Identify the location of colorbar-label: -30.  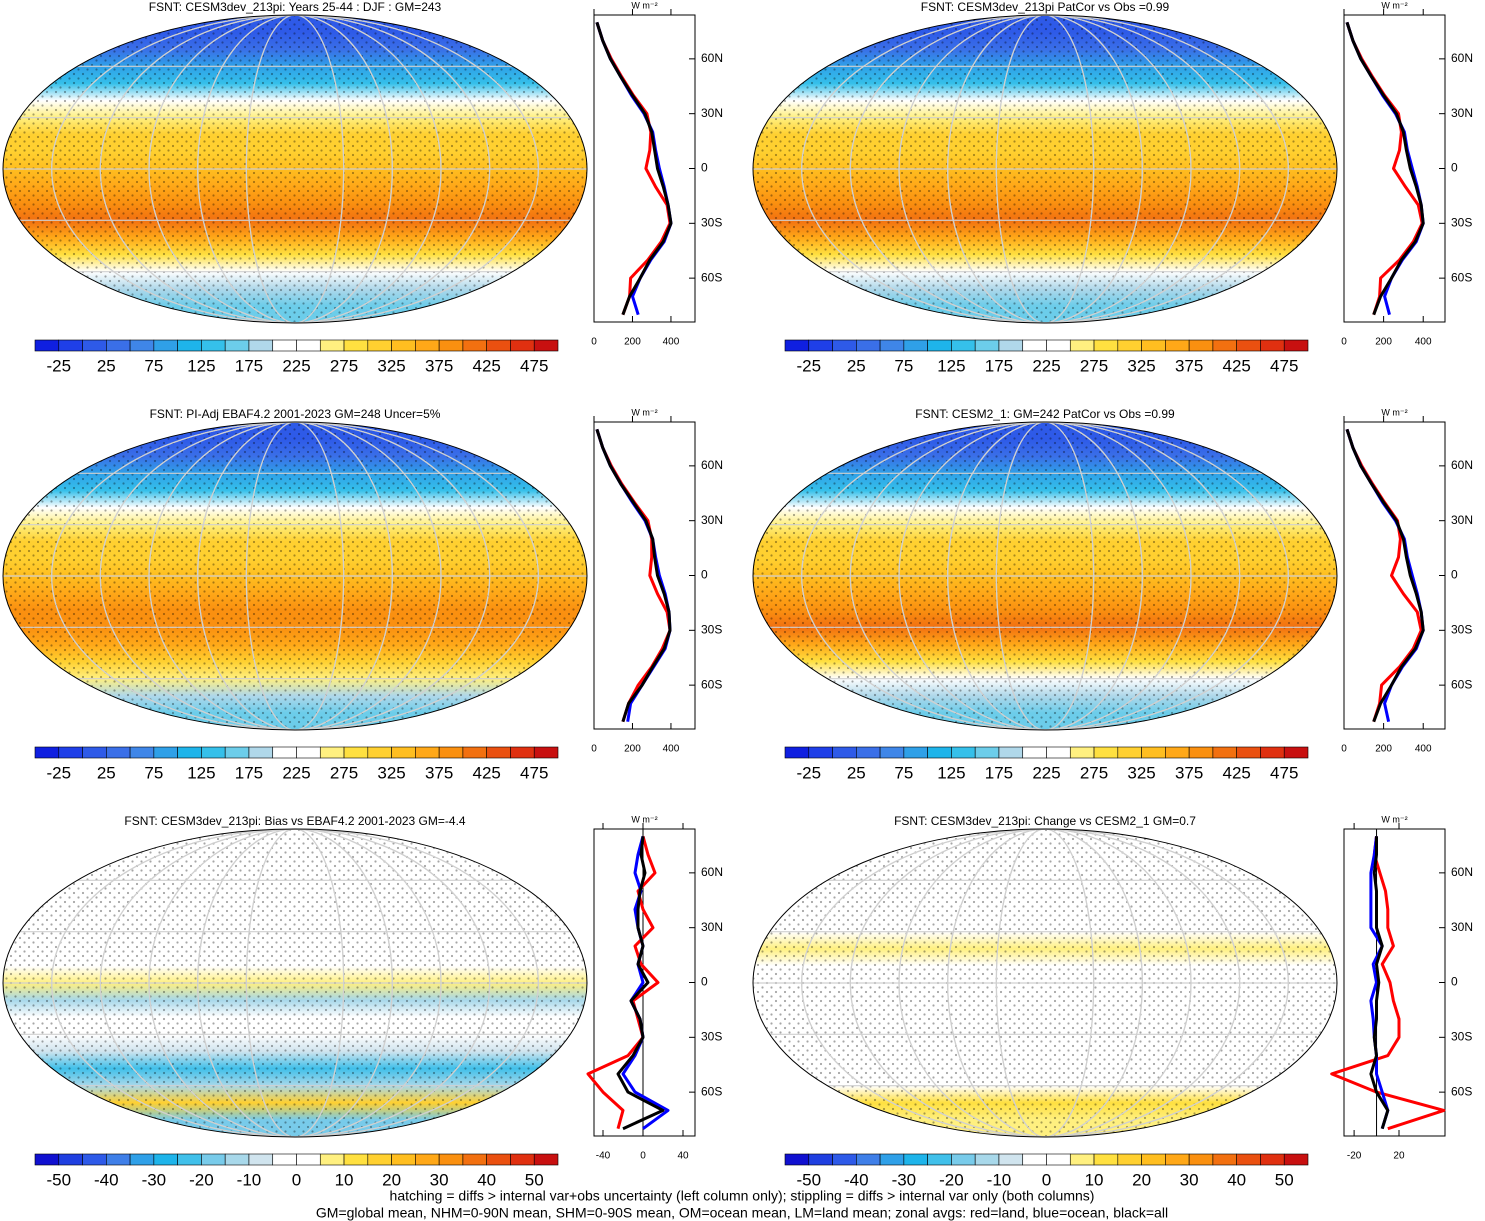
(904, 1179).